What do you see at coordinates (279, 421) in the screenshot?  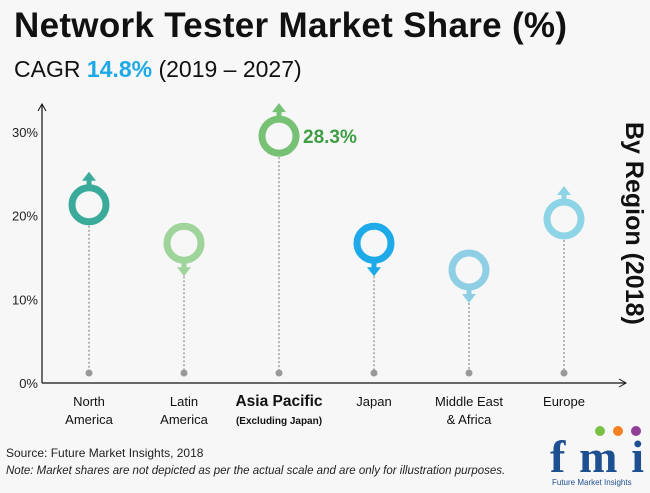 I see `x-tick-label-line2: (Excluding Japan)` at bounding box center [279, 421].